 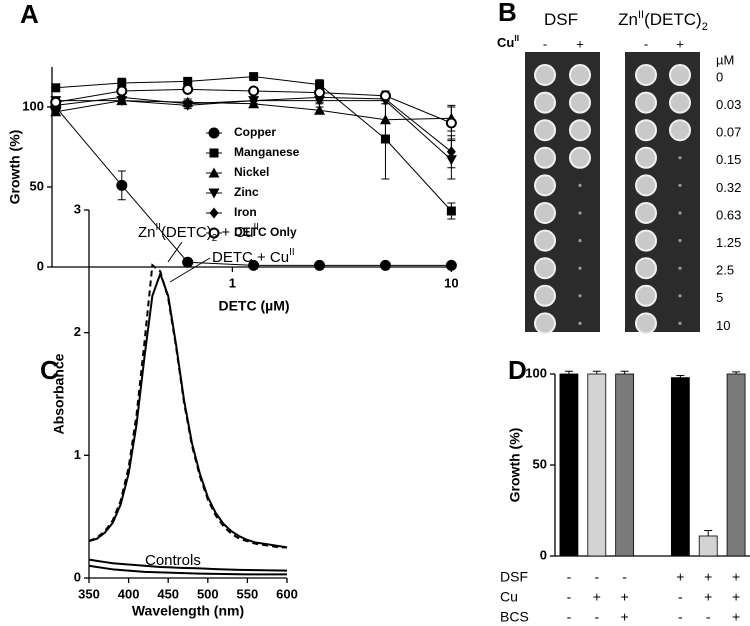 I want to click on concentration-label: 0.63, so click(x=728, y=214).